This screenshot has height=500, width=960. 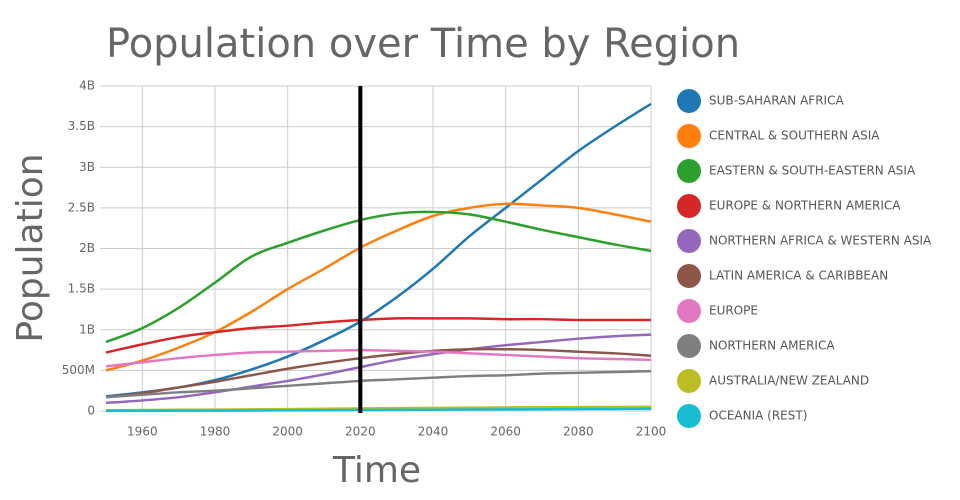 I want to click on y-tick-label: 2B, so click(x=87, y=248).